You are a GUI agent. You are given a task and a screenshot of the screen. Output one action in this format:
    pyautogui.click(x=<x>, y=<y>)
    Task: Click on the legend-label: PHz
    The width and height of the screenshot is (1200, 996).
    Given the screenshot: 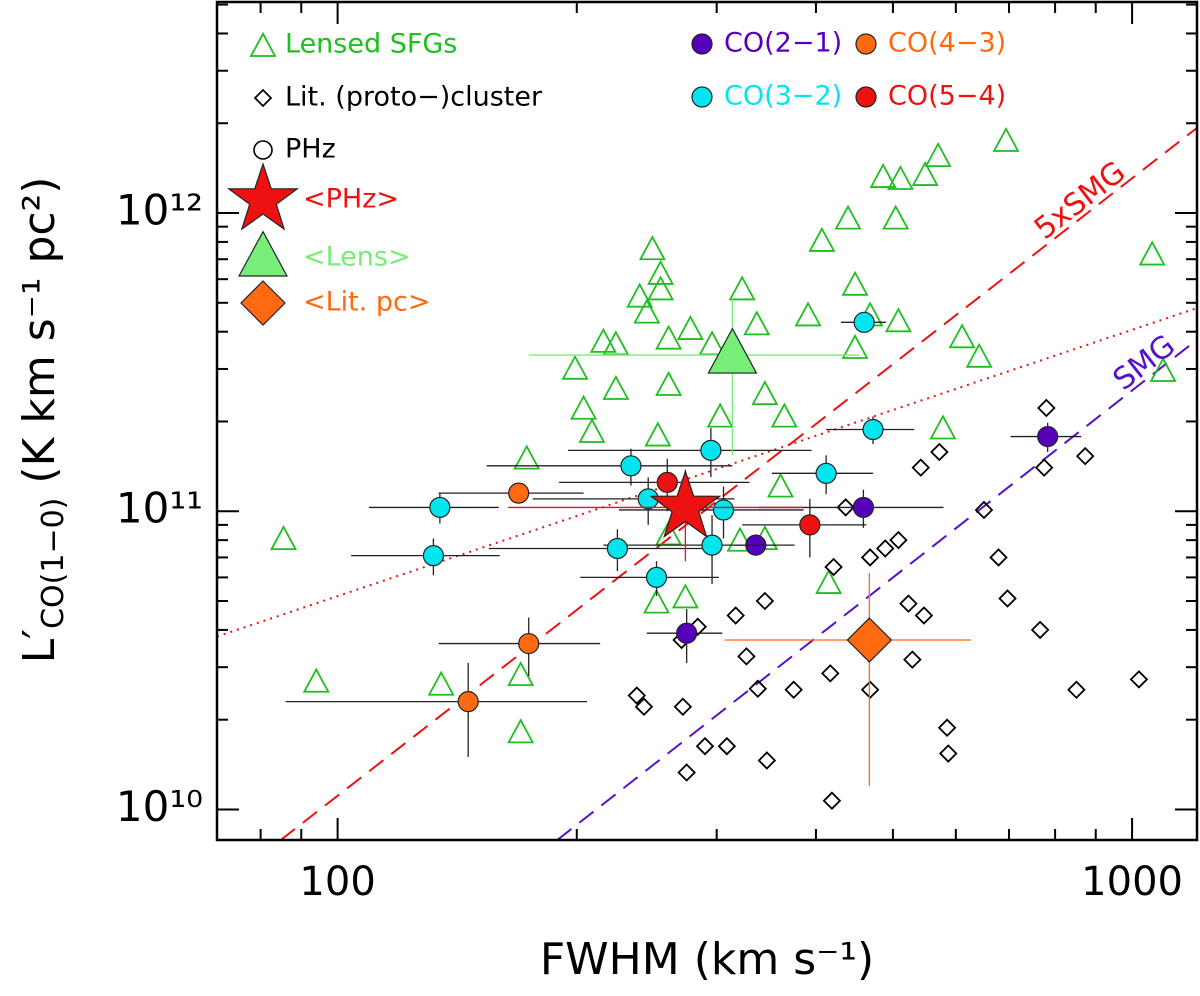 What is the action you would take?
    pyautogui.click(x=310, y=149)
    